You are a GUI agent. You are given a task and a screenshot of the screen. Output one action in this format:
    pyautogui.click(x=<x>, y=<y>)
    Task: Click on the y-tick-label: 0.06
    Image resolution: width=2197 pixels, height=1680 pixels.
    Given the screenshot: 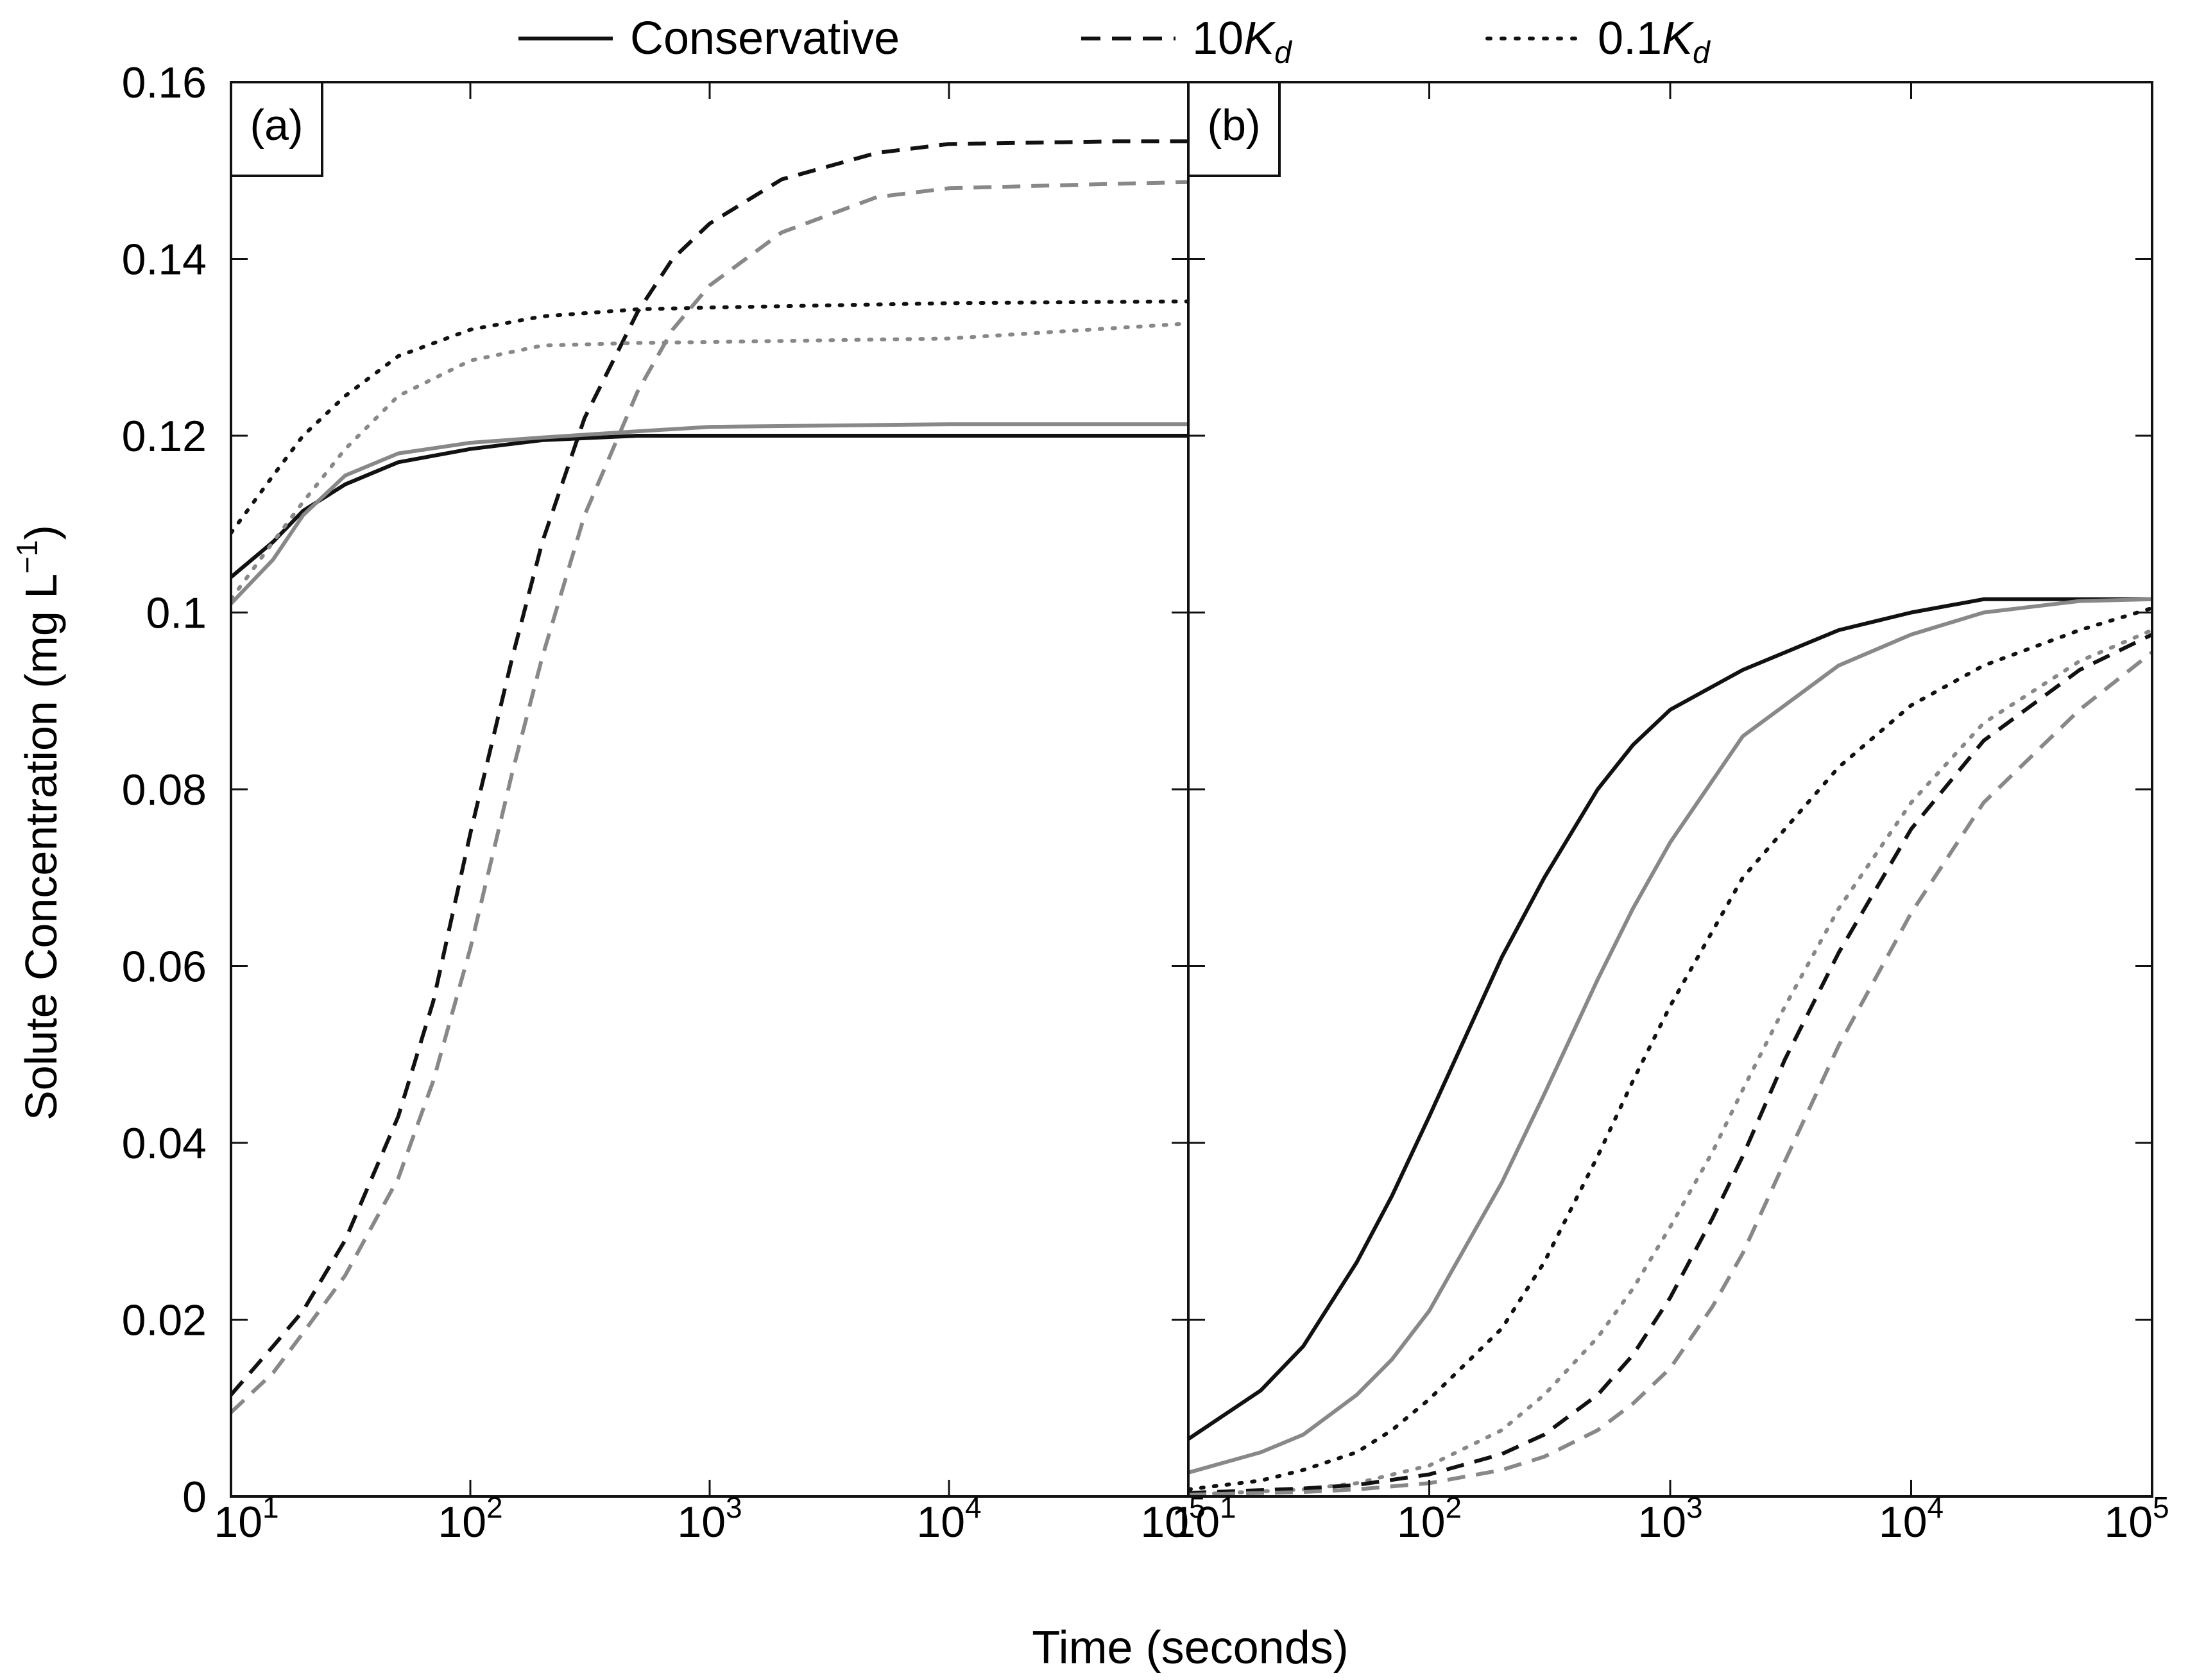 What is the action you would take?
    pyautogui.click(x=164, y=967)
    